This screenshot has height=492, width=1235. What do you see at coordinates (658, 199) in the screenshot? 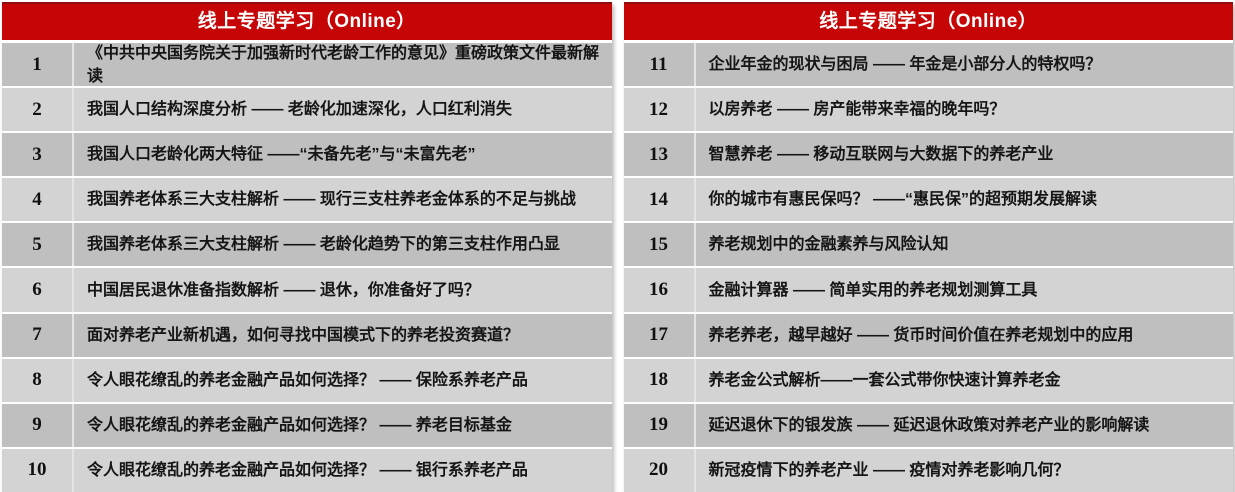
I see `row-number: 14` at bounding box center [658, 199].